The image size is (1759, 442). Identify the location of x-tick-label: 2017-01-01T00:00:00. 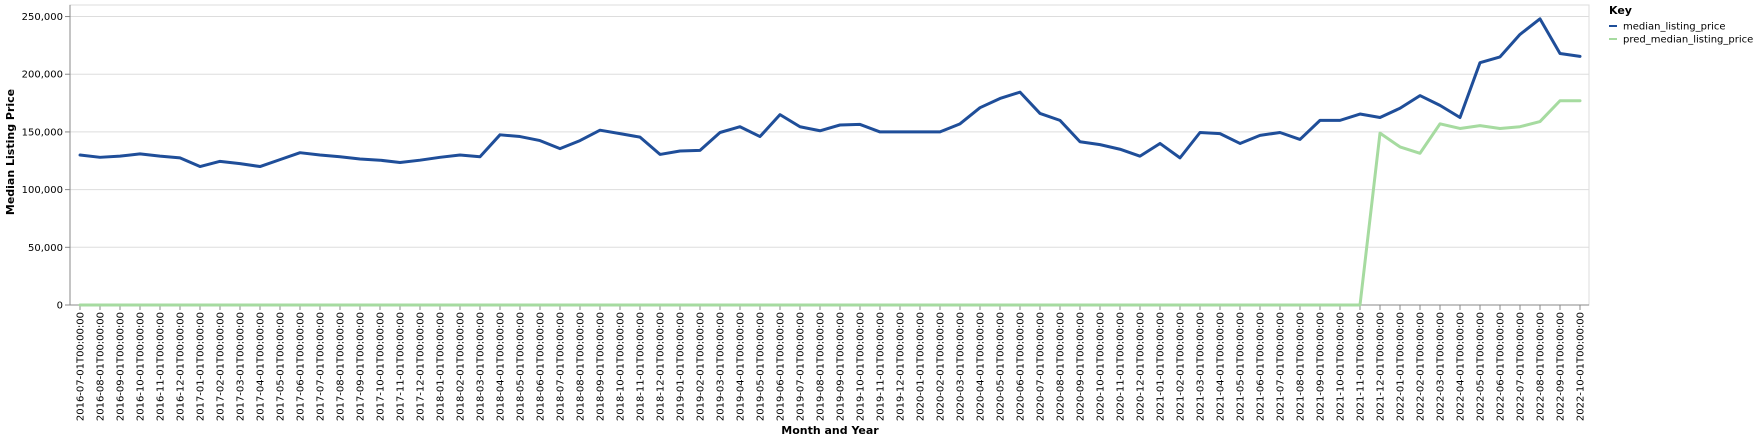
(201, 366).